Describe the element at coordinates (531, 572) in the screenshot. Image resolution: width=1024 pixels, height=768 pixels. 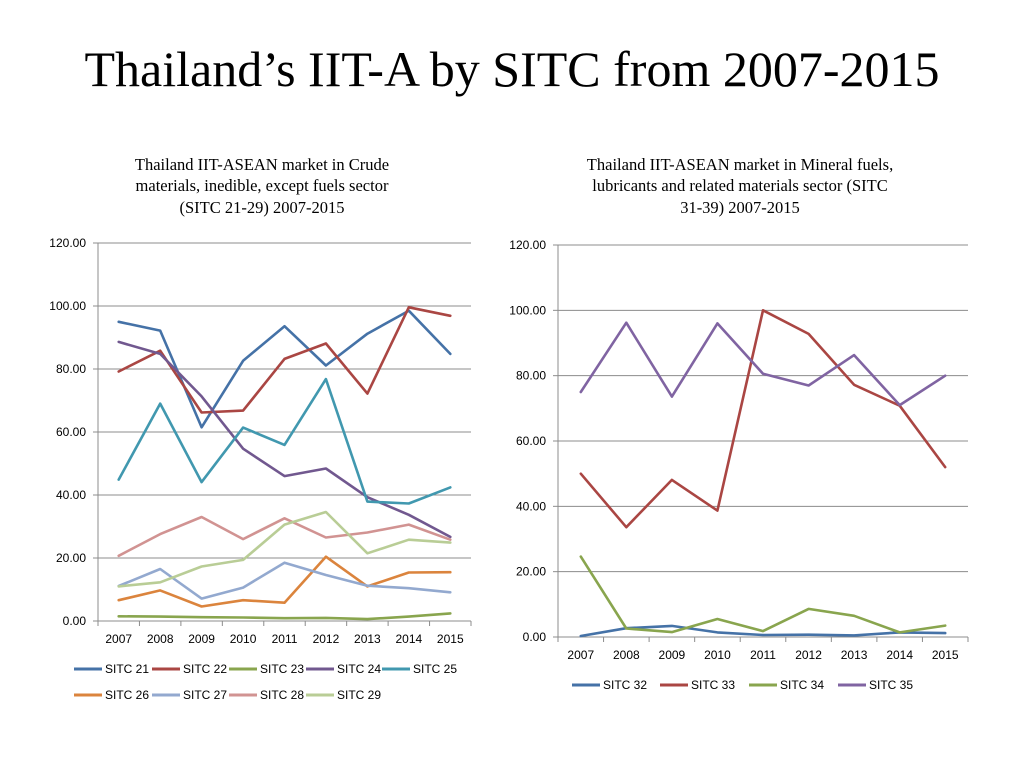
I see `chart-2-y-tick-label: 20.00` at that location.